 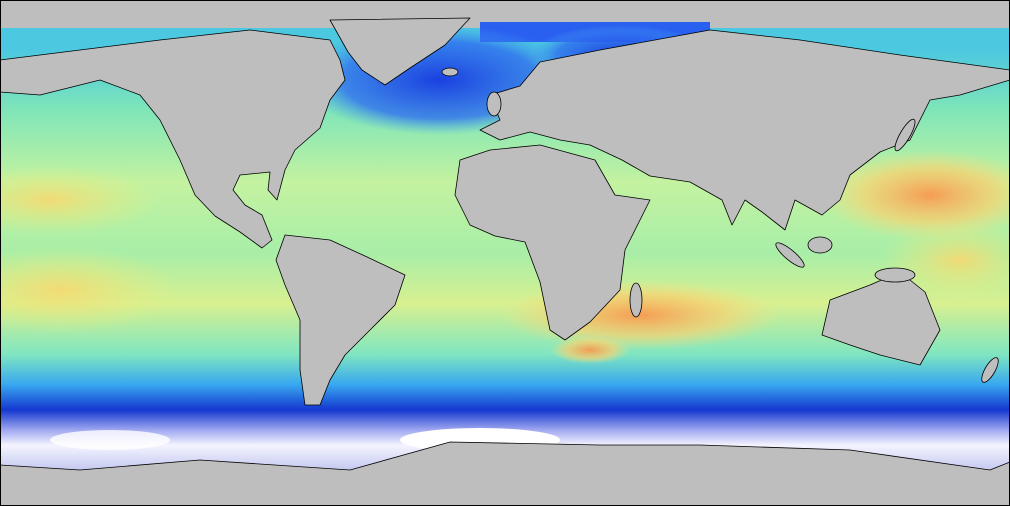 I want to click on new-guinea, so click(x=895, y=275).